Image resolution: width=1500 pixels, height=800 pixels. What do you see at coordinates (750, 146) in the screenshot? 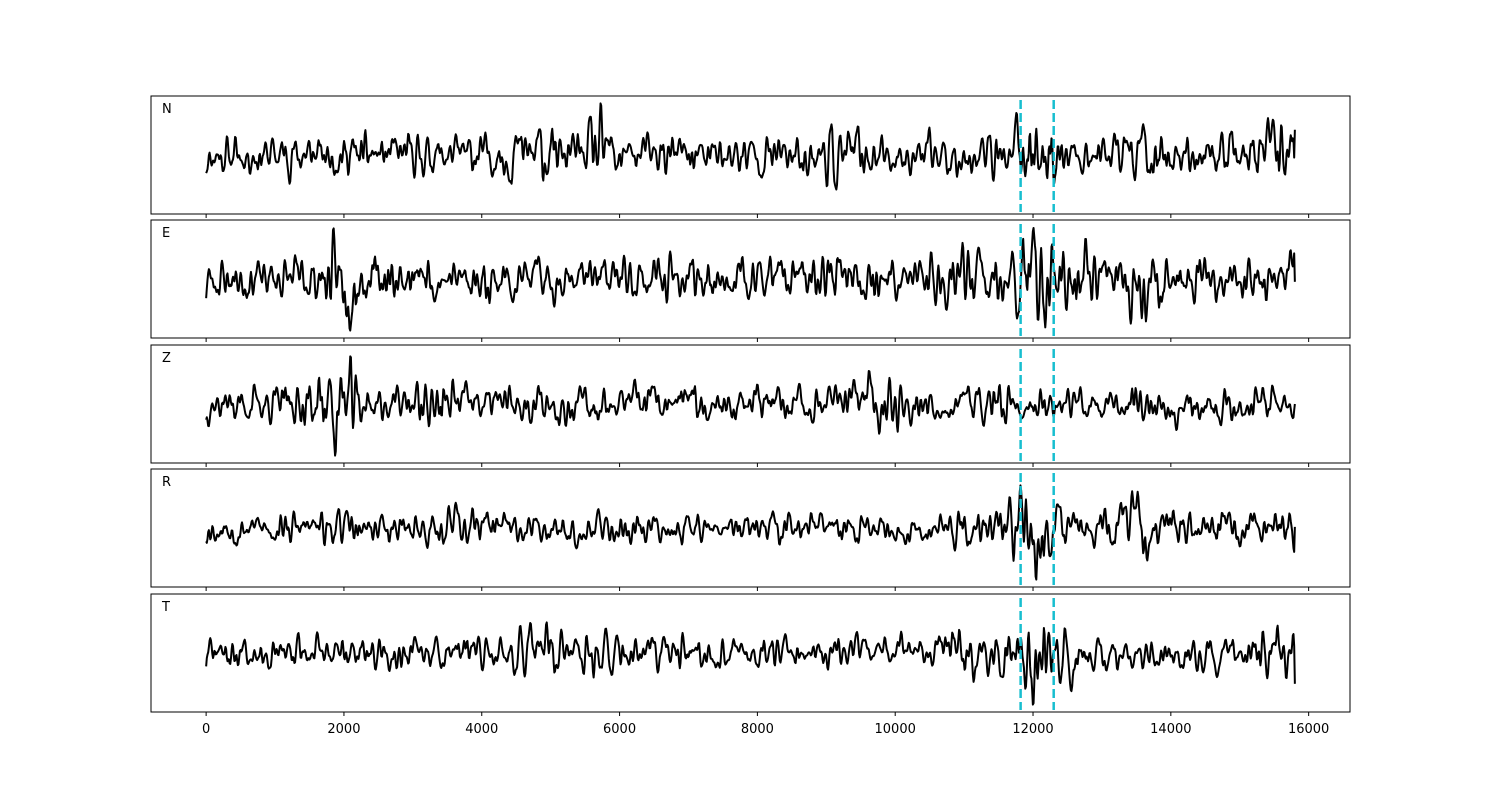
I see `waveform-trace-n` at bounding box center [750, 146].